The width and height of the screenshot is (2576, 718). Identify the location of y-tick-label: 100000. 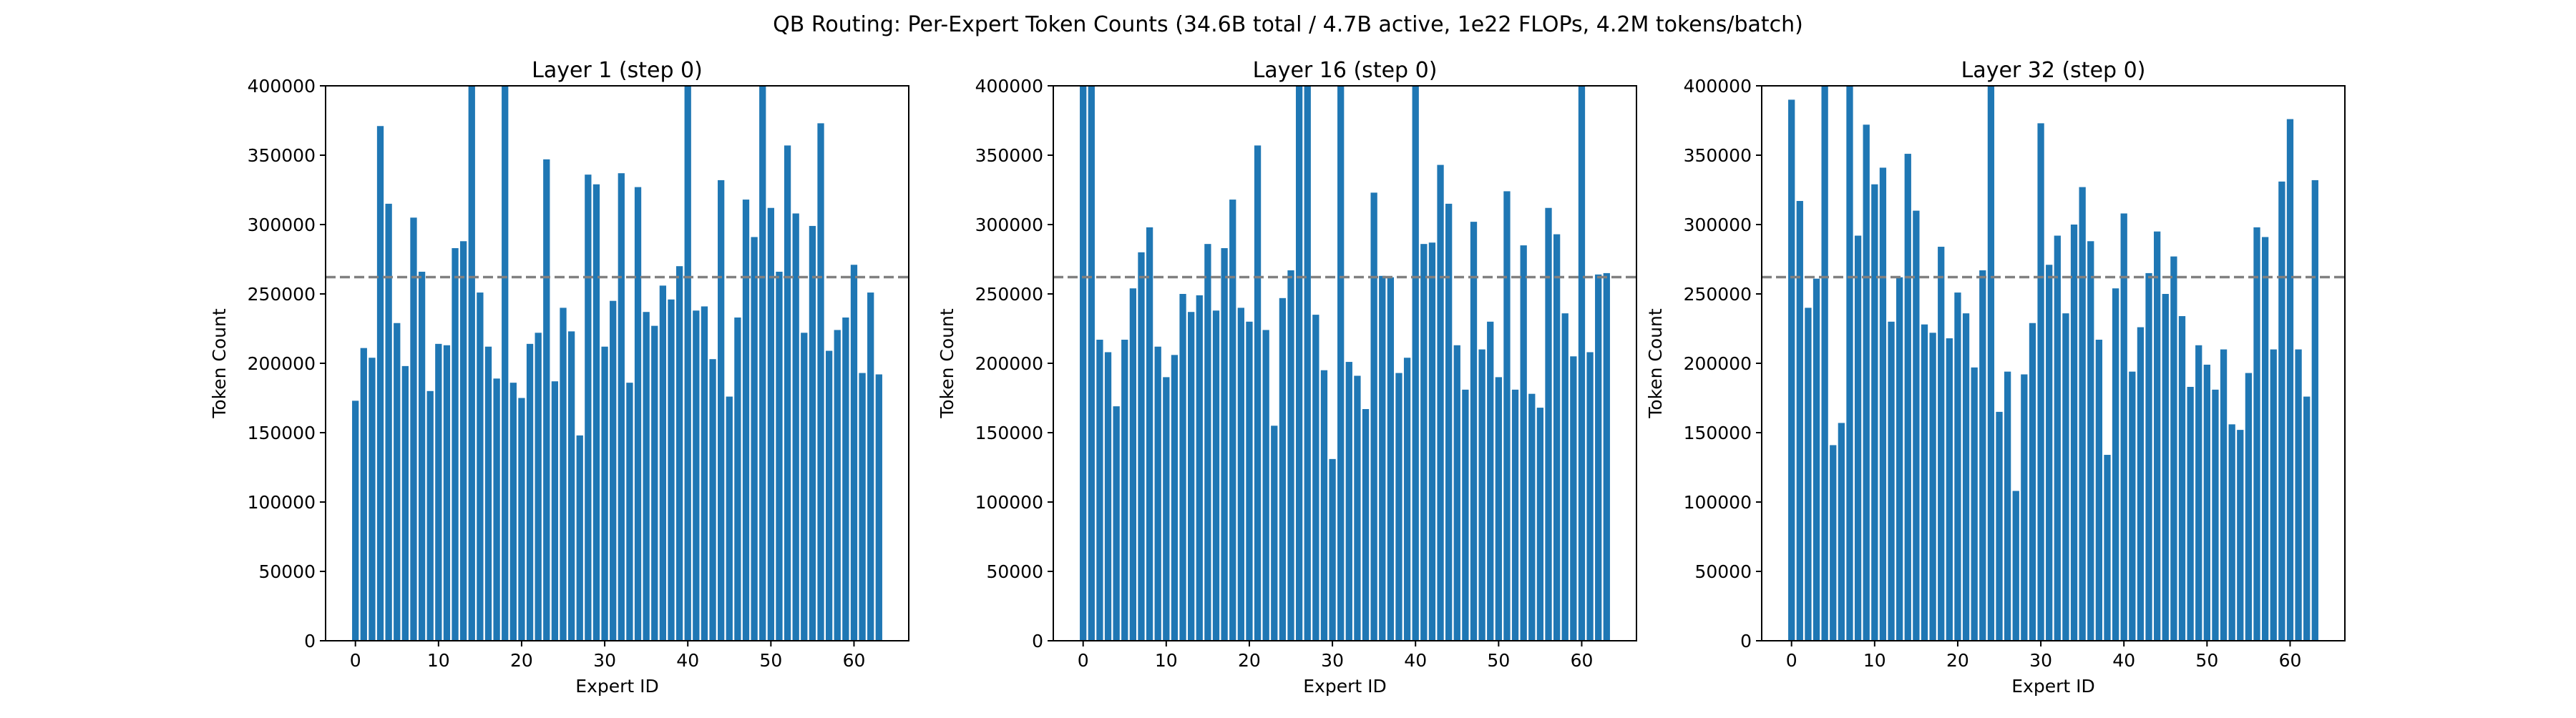
(1718, 503).